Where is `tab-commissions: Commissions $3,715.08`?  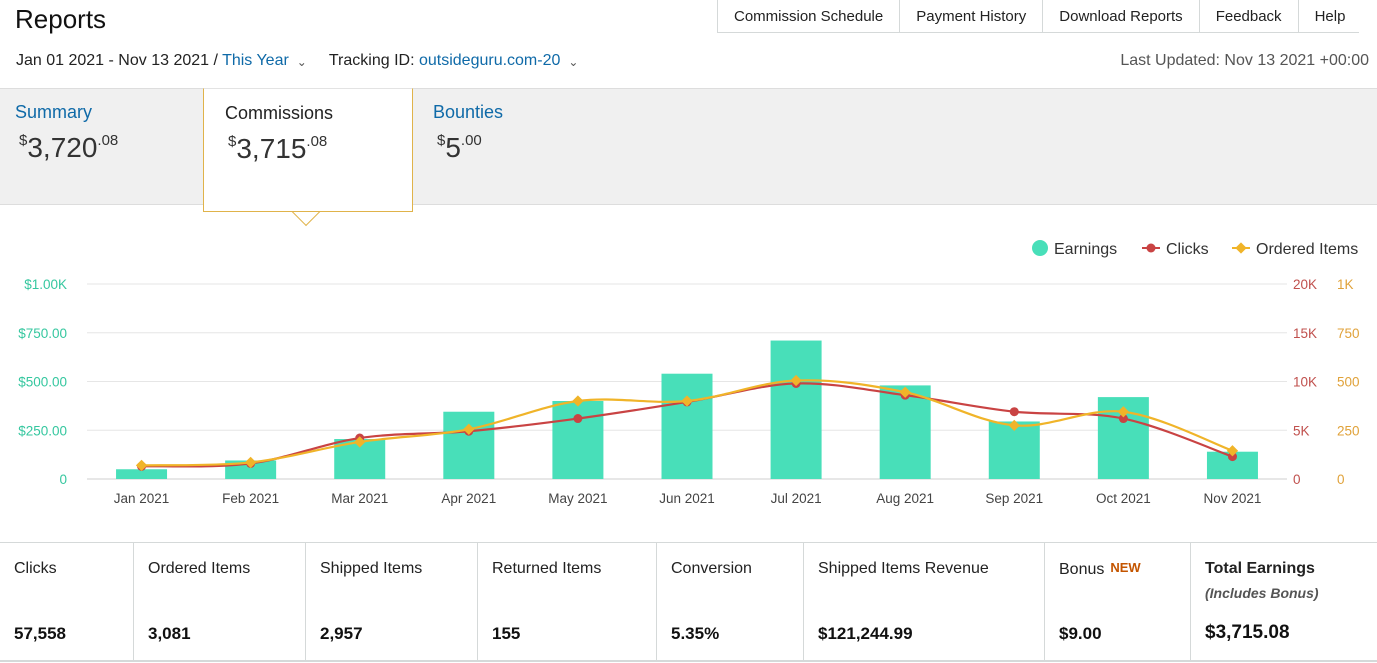 tab-commissions: Commissions $3,715.08 is located at coordinates (308, 150).